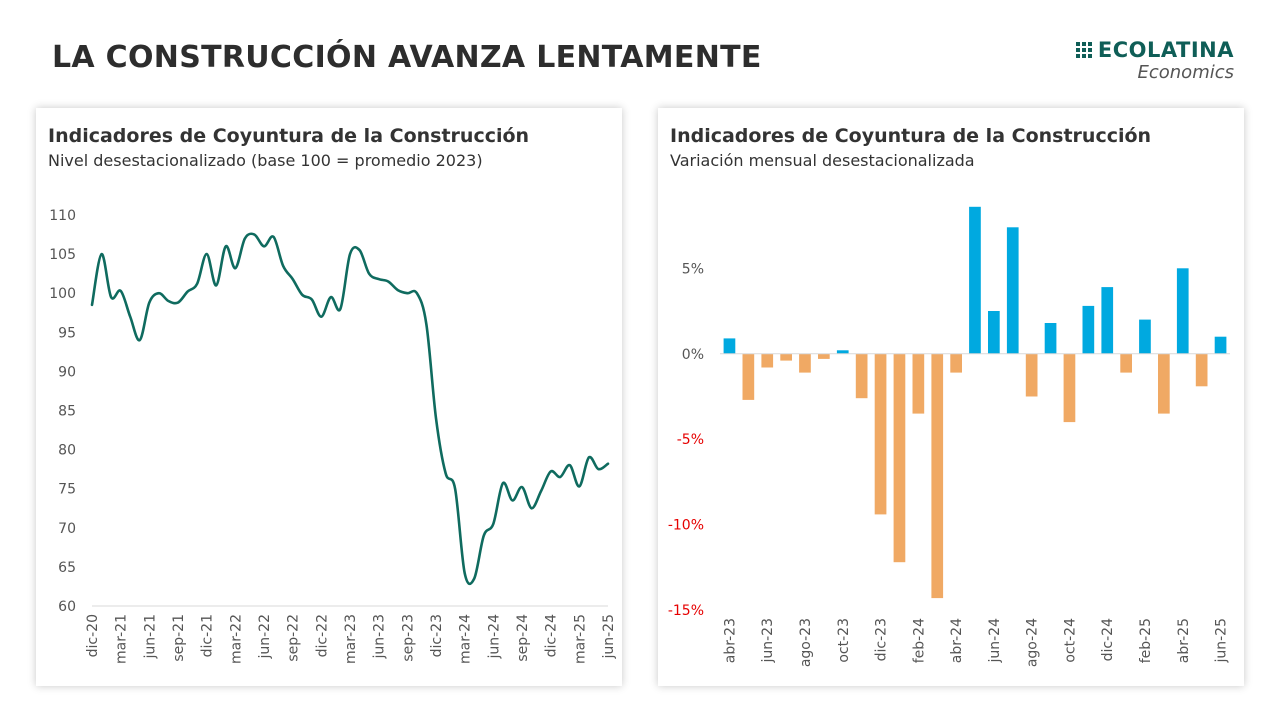  What do you see at coordinates (730, 640) in the screenshot?
I see `x-tick-label: abr-23` at bounding box center [730, 640].